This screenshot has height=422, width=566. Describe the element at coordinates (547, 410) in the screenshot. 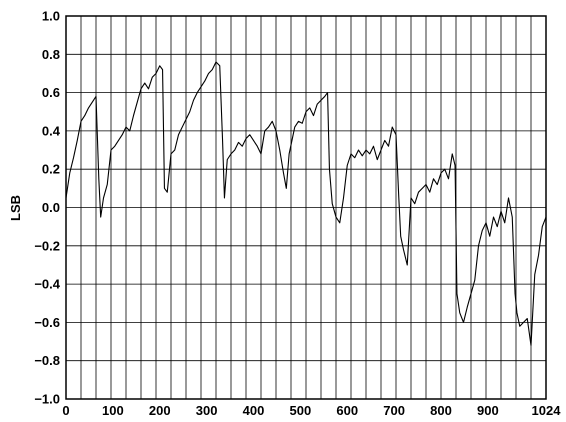

I see `x-tick-label: 1024` at that location.